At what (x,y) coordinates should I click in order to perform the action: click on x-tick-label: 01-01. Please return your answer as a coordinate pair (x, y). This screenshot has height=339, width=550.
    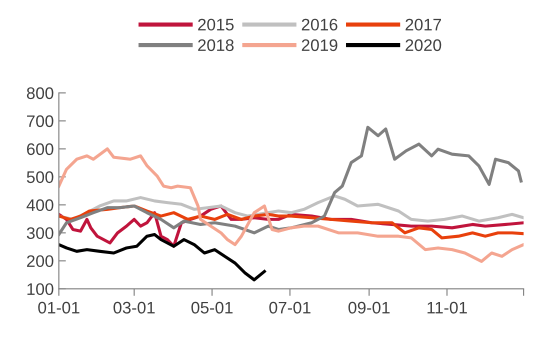
    Looking at the image, I should click on (59, 308).